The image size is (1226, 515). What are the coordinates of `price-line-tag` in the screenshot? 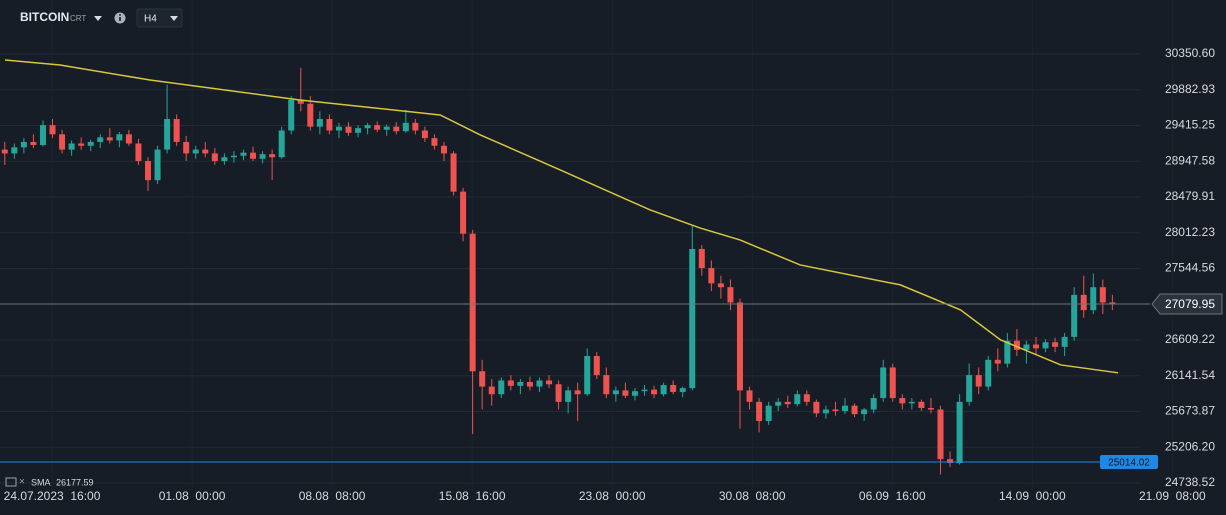 It's located at (1129, 461).